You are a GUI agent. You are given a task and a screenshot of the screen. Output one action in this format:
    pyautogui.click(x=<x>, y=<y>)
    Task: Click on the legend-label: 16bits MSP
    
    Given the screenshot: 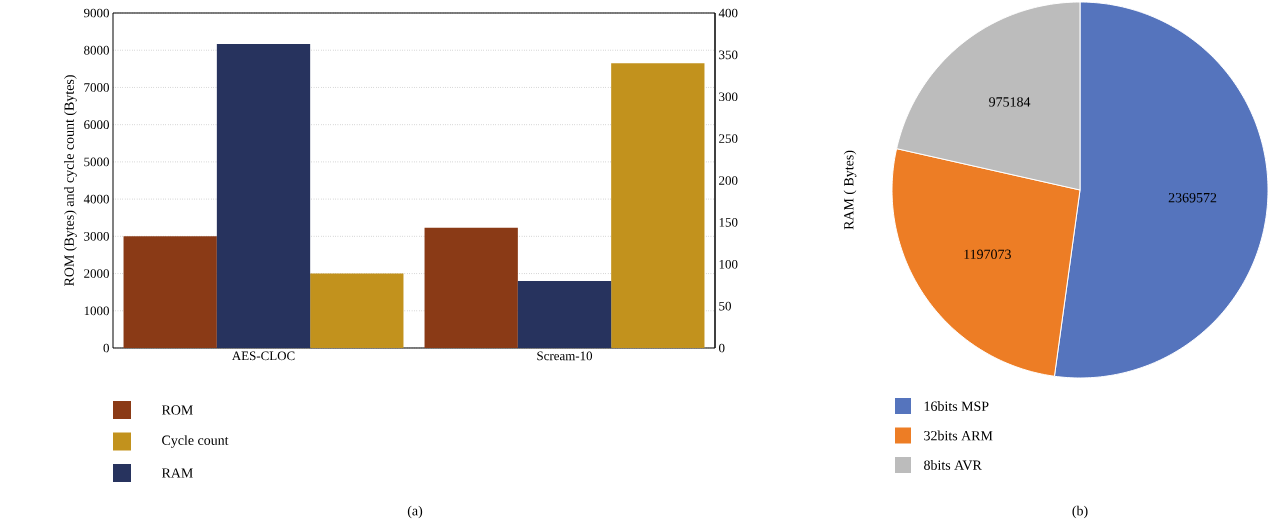 What is the action you would take?
    pyautogui.click(x=956, y=406)
    